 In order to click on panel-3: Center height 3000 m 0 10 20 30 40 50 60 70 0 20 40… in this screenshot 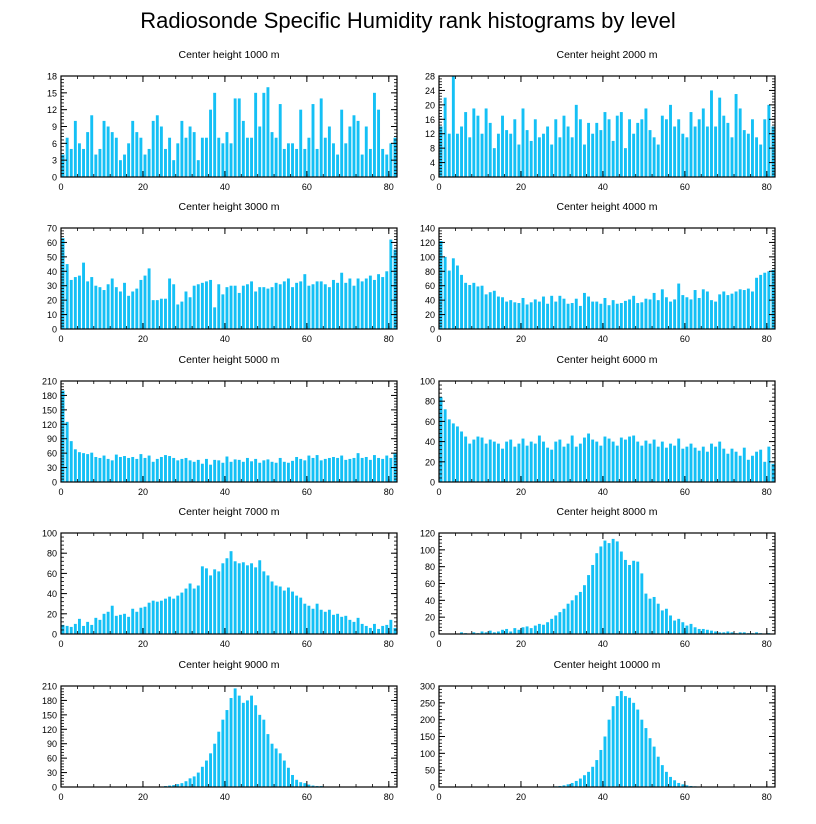, I will do `click(222, 272)`.